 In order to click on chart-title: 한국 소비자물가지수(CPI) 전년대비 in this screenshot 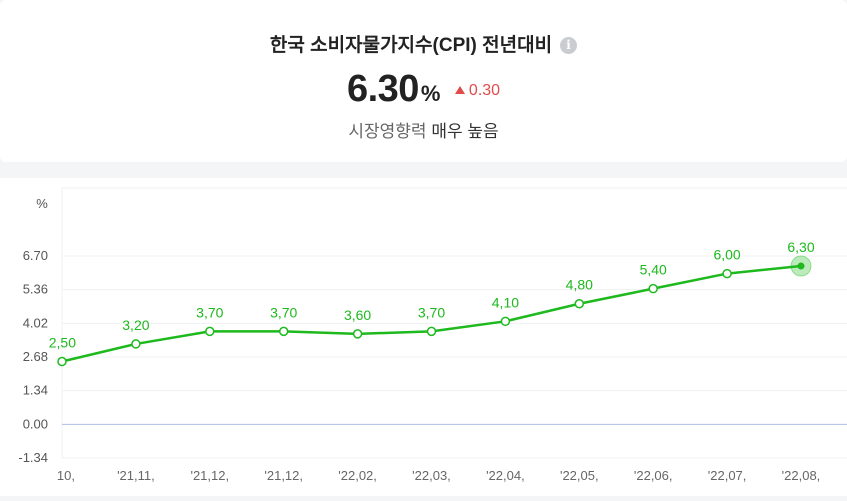, I will do `click(411, 45)`.